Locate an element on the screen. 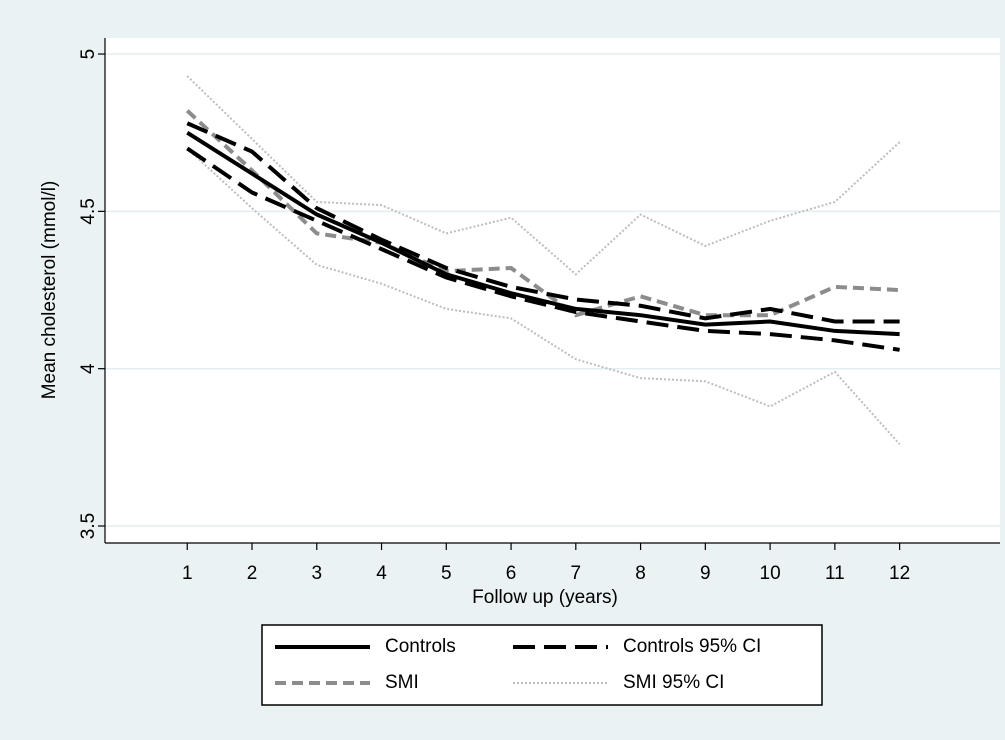 The width and height of the screenshot is (1005, 740). legend-label: SMI 95% CI is located at coordinates (673, 682).